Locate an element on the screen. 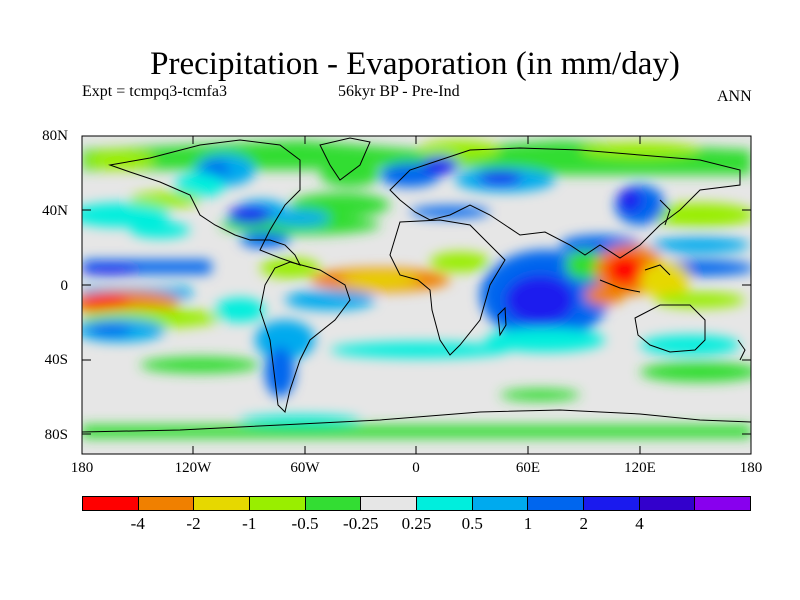 This screenshot has width=800, height=600. colorbar-label: -0.25 is located at coordinates (361, 523).